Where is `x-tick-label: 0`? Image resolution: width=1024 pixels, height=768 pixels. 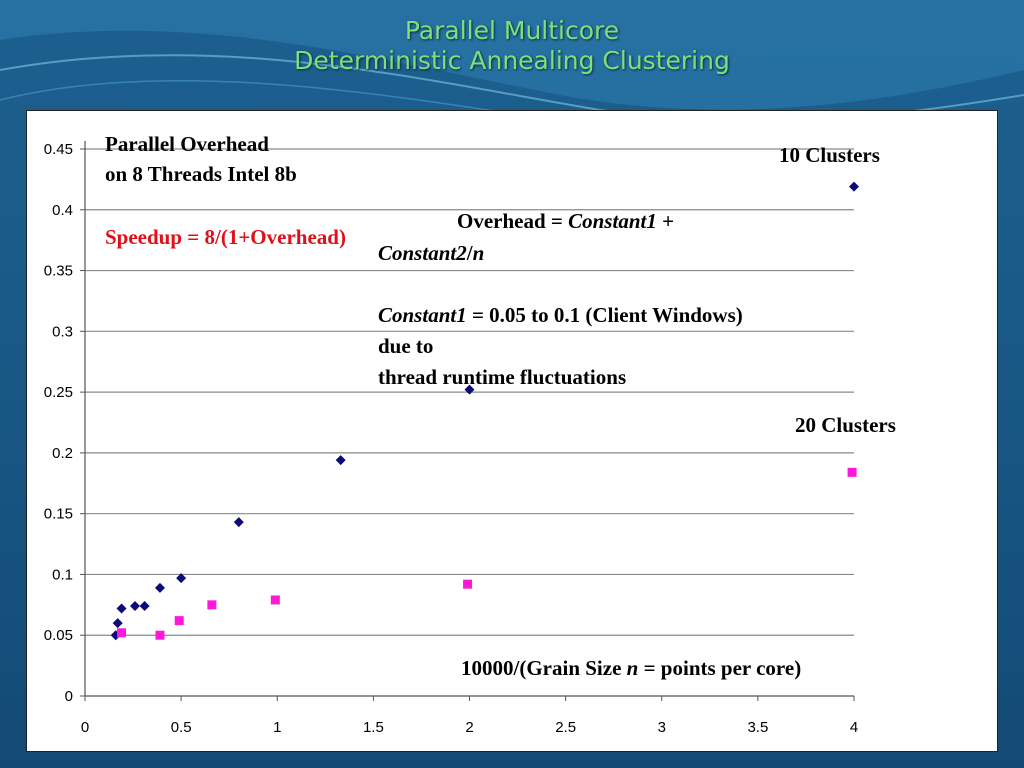
x-tick-label: 0 is located at coordinates (85, 727).